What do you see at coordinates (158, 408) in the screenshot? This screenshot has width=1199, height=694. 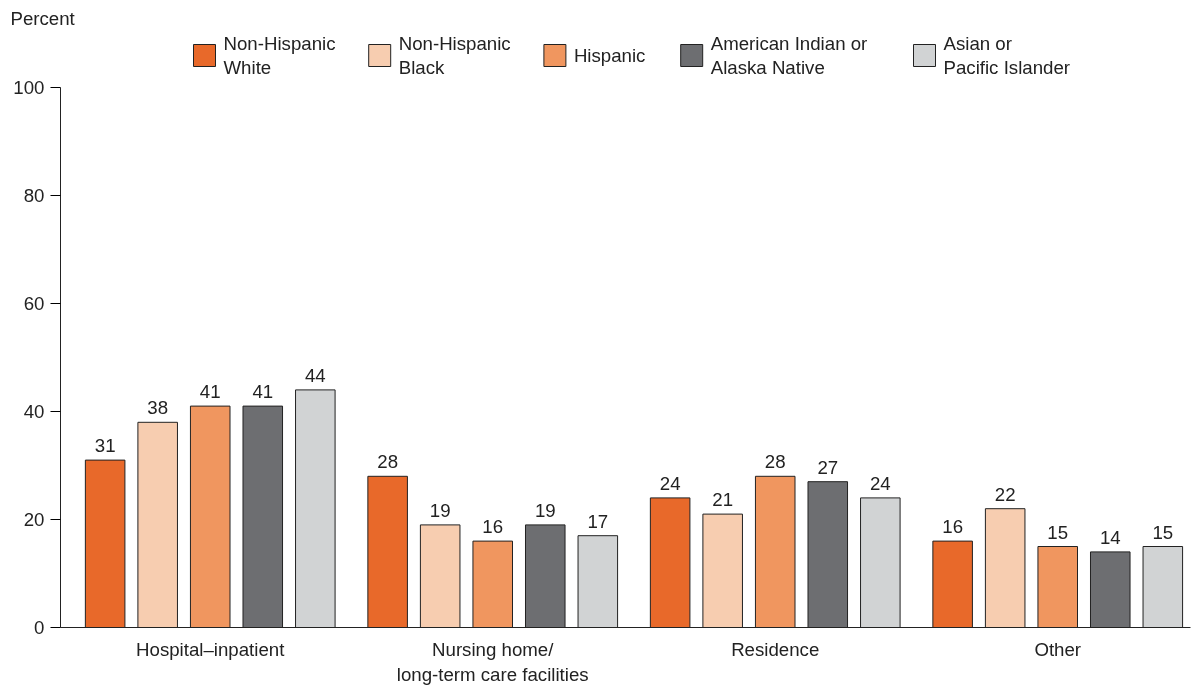 I see `data-label: 38` at bounding box center [158, 408].